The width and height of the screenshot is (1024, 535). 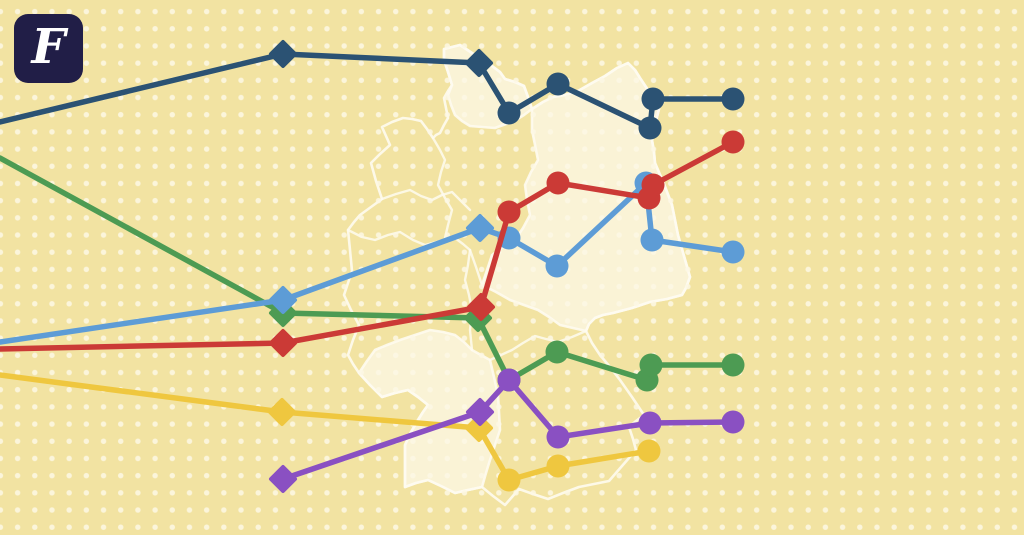 What do you see at coordinates (283, 479) in the screenshot?
I see `data-point-diamond-purple` at bounding box center [283, 479].